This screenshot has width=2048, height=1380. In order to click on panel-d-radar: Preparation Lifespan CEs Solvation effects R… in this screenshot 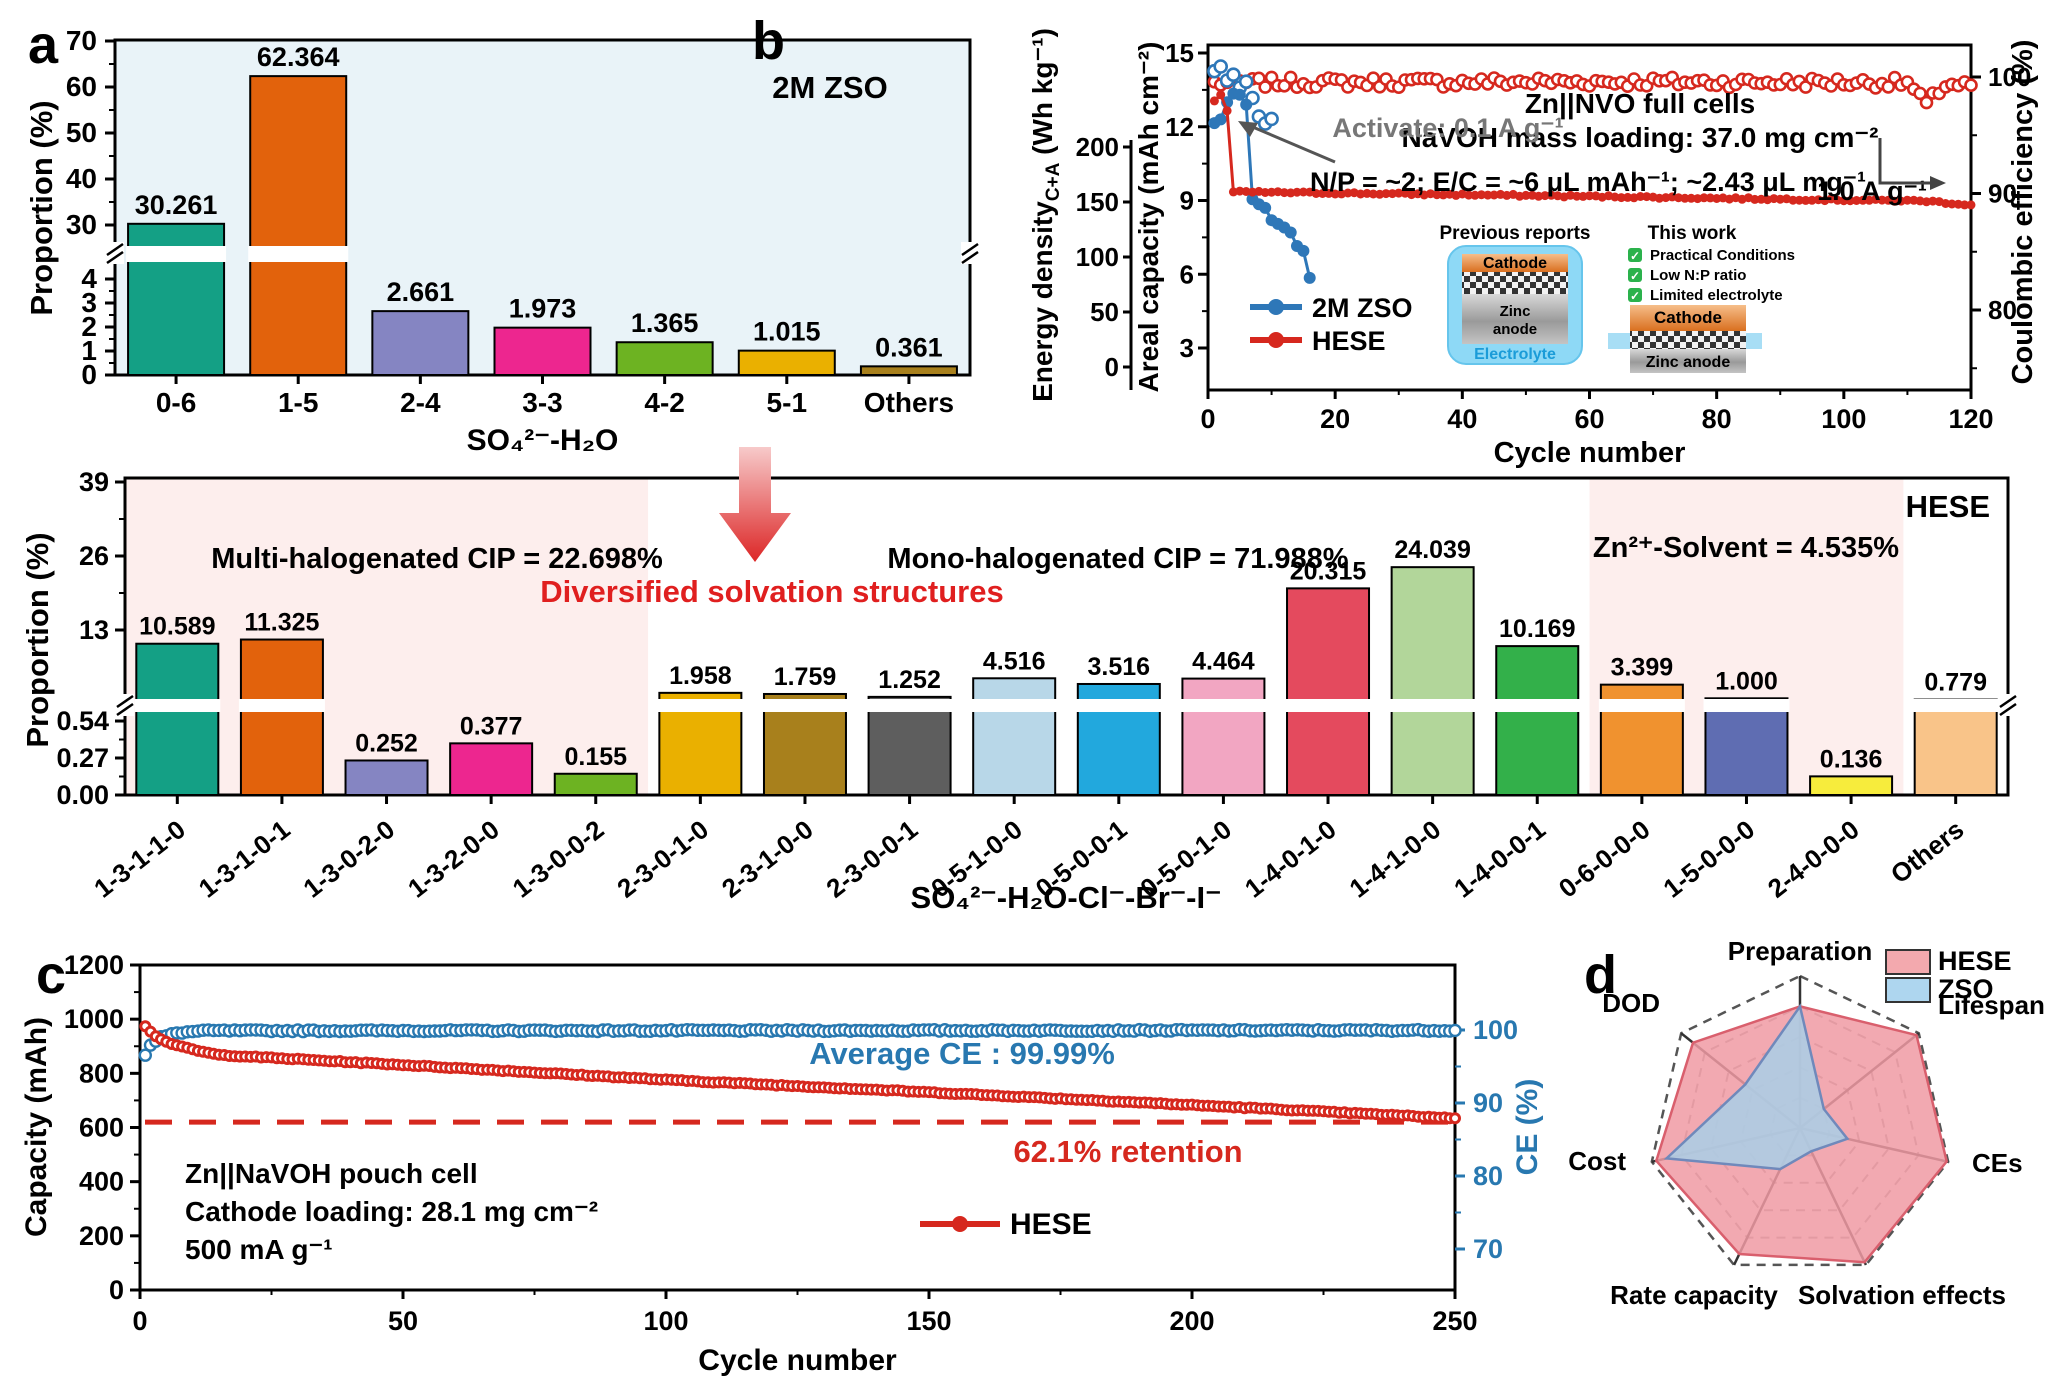, I will do `click(1806, 1123)`.